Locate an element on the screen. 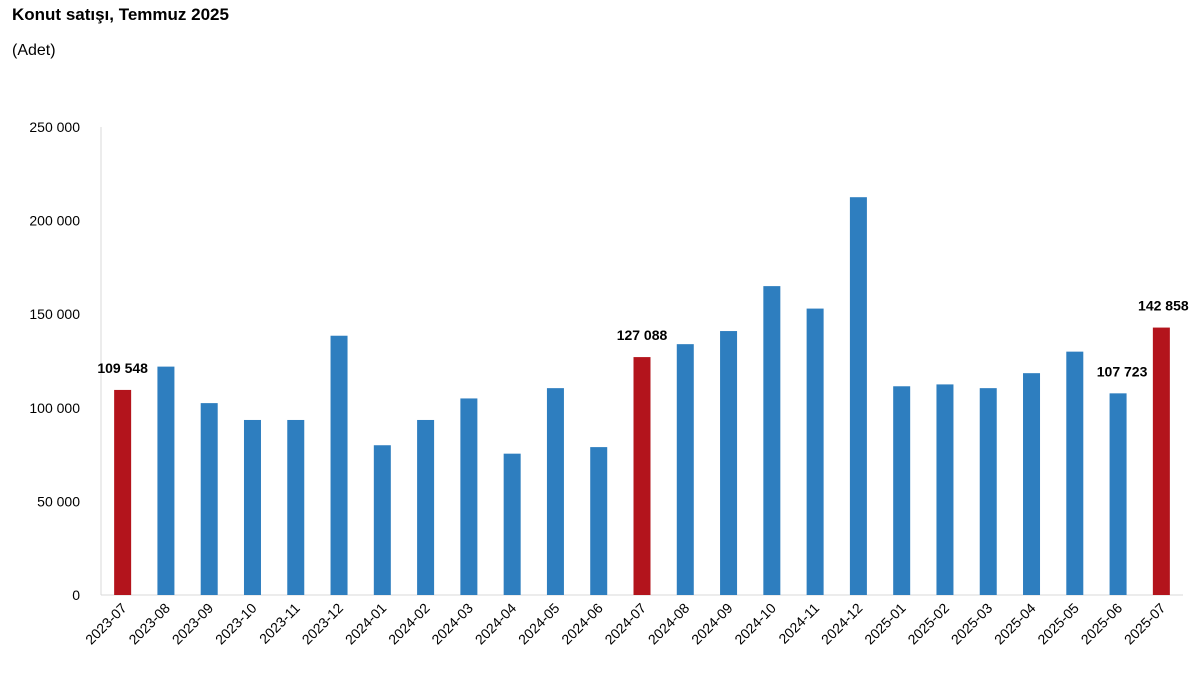 Image resolution: width=1200 pixels, height=675 pixels. x-tick-label: 2024-11 is located at coordinates (798, 623).